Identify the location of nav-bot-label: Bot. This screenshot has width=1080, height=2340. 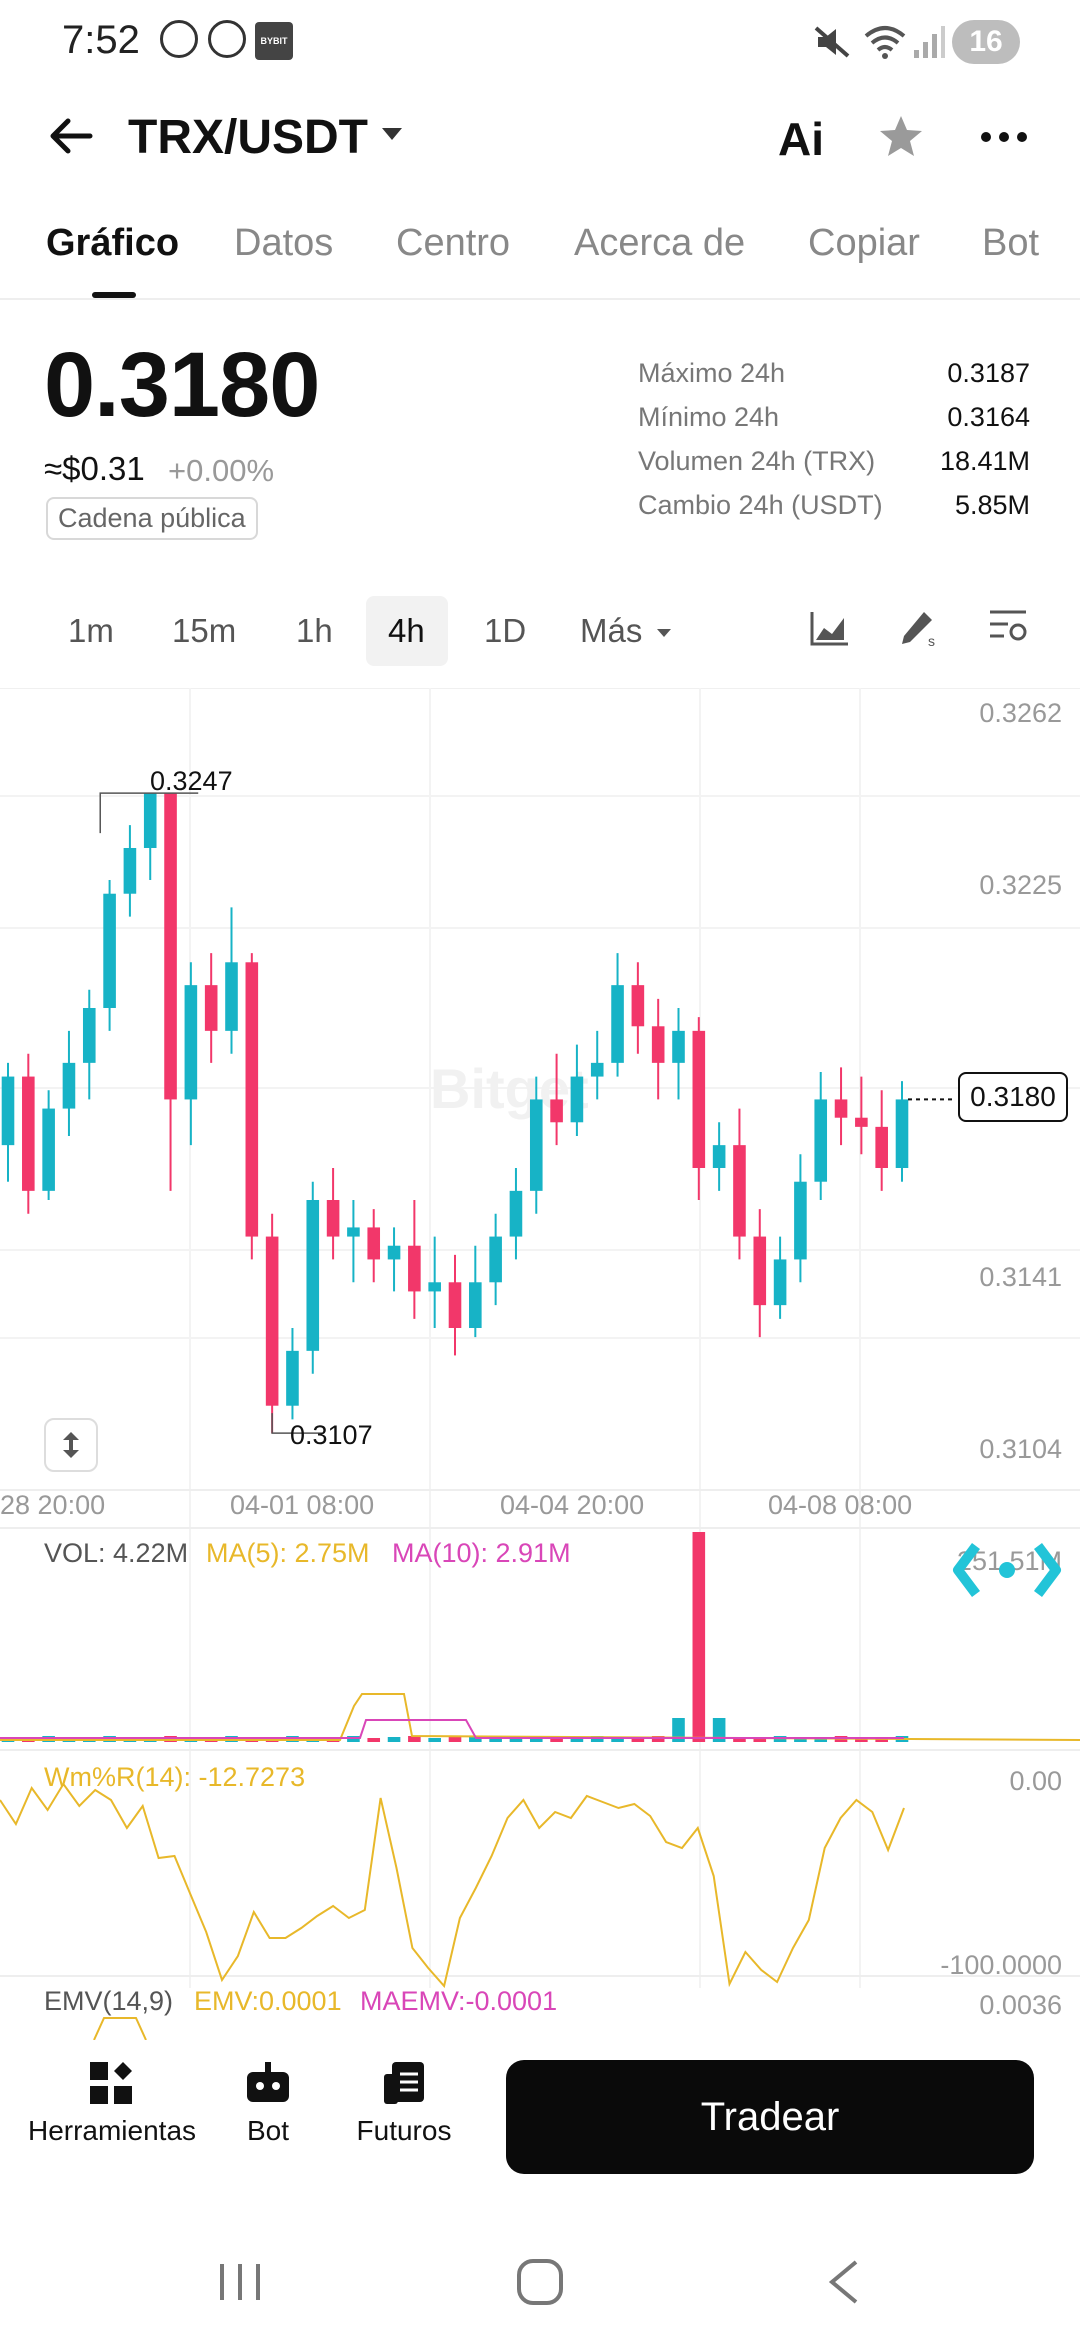
(268, 2130).